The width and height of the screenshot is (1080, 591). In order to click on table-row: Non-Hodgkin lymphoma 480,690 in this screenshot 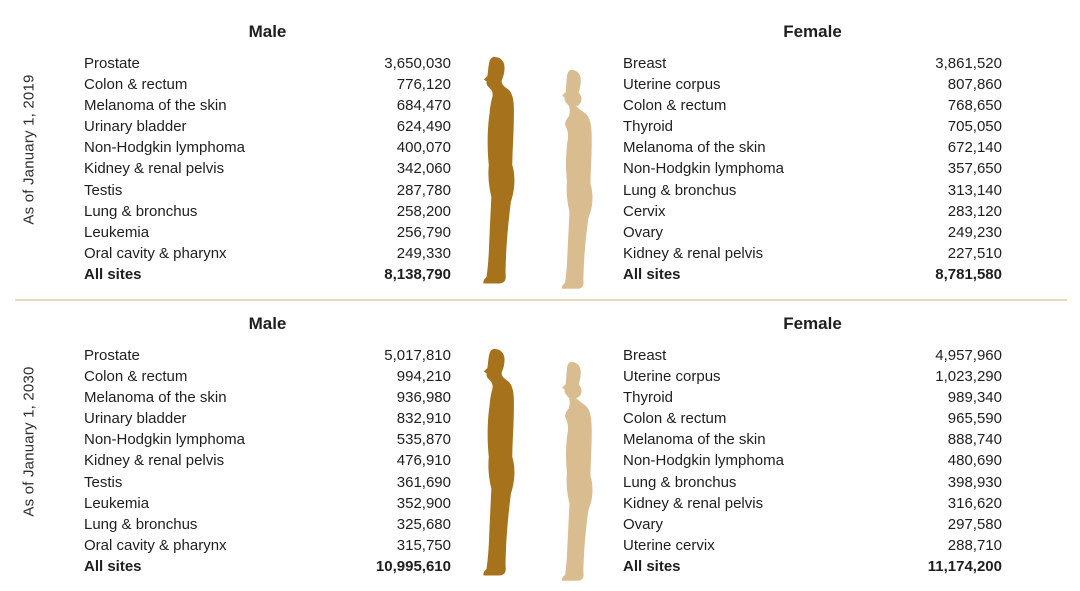, I will do `click(812, 460)`.